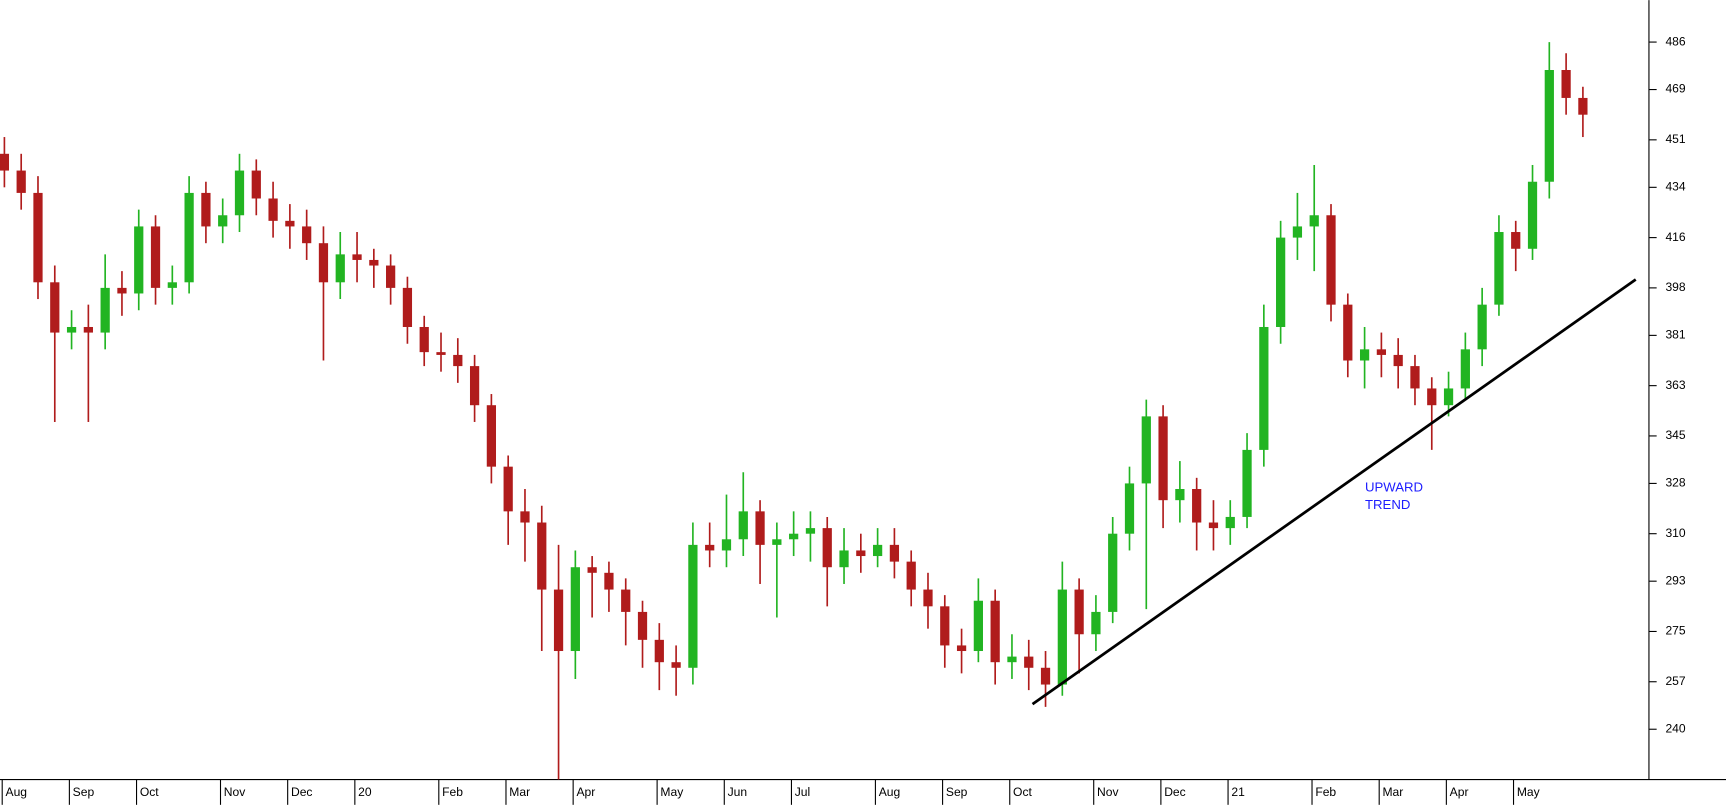 The height and width of the screenshot is (805, 1726). Describe the element at coordinates (302, 792) in the screenshot. I see `x-tick-label: Dec` at that location.